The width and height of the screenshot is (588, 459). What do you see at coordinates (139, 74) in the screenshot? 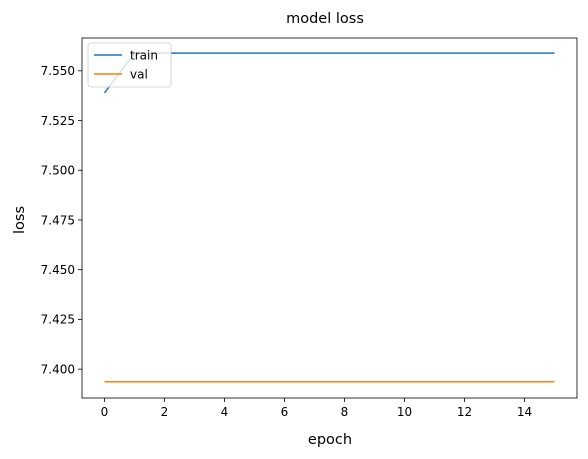
I see `legend-label-val: val` at bounding box center [139, 74].